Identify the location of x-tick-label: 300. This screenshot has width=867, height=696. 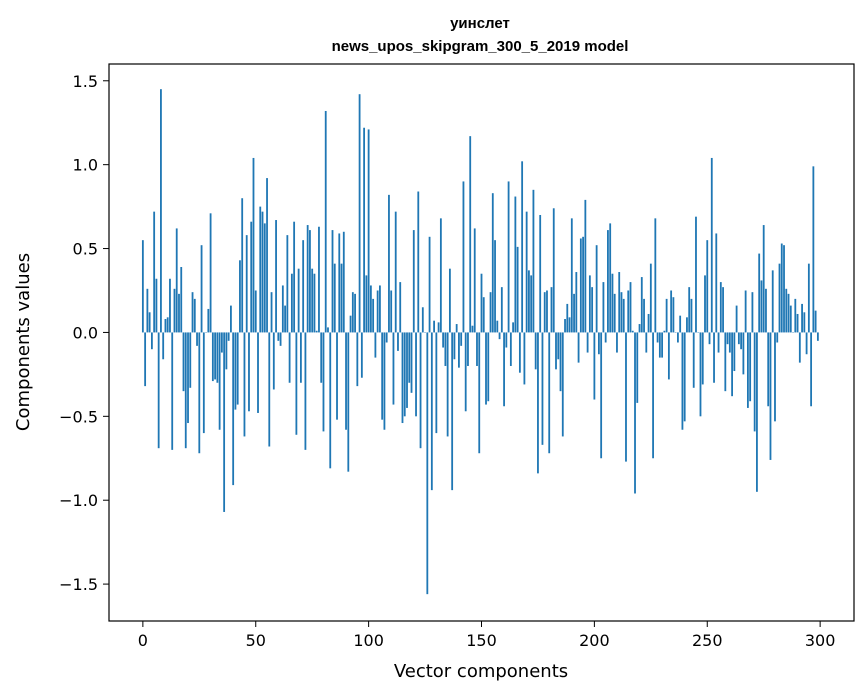
(820, 640).